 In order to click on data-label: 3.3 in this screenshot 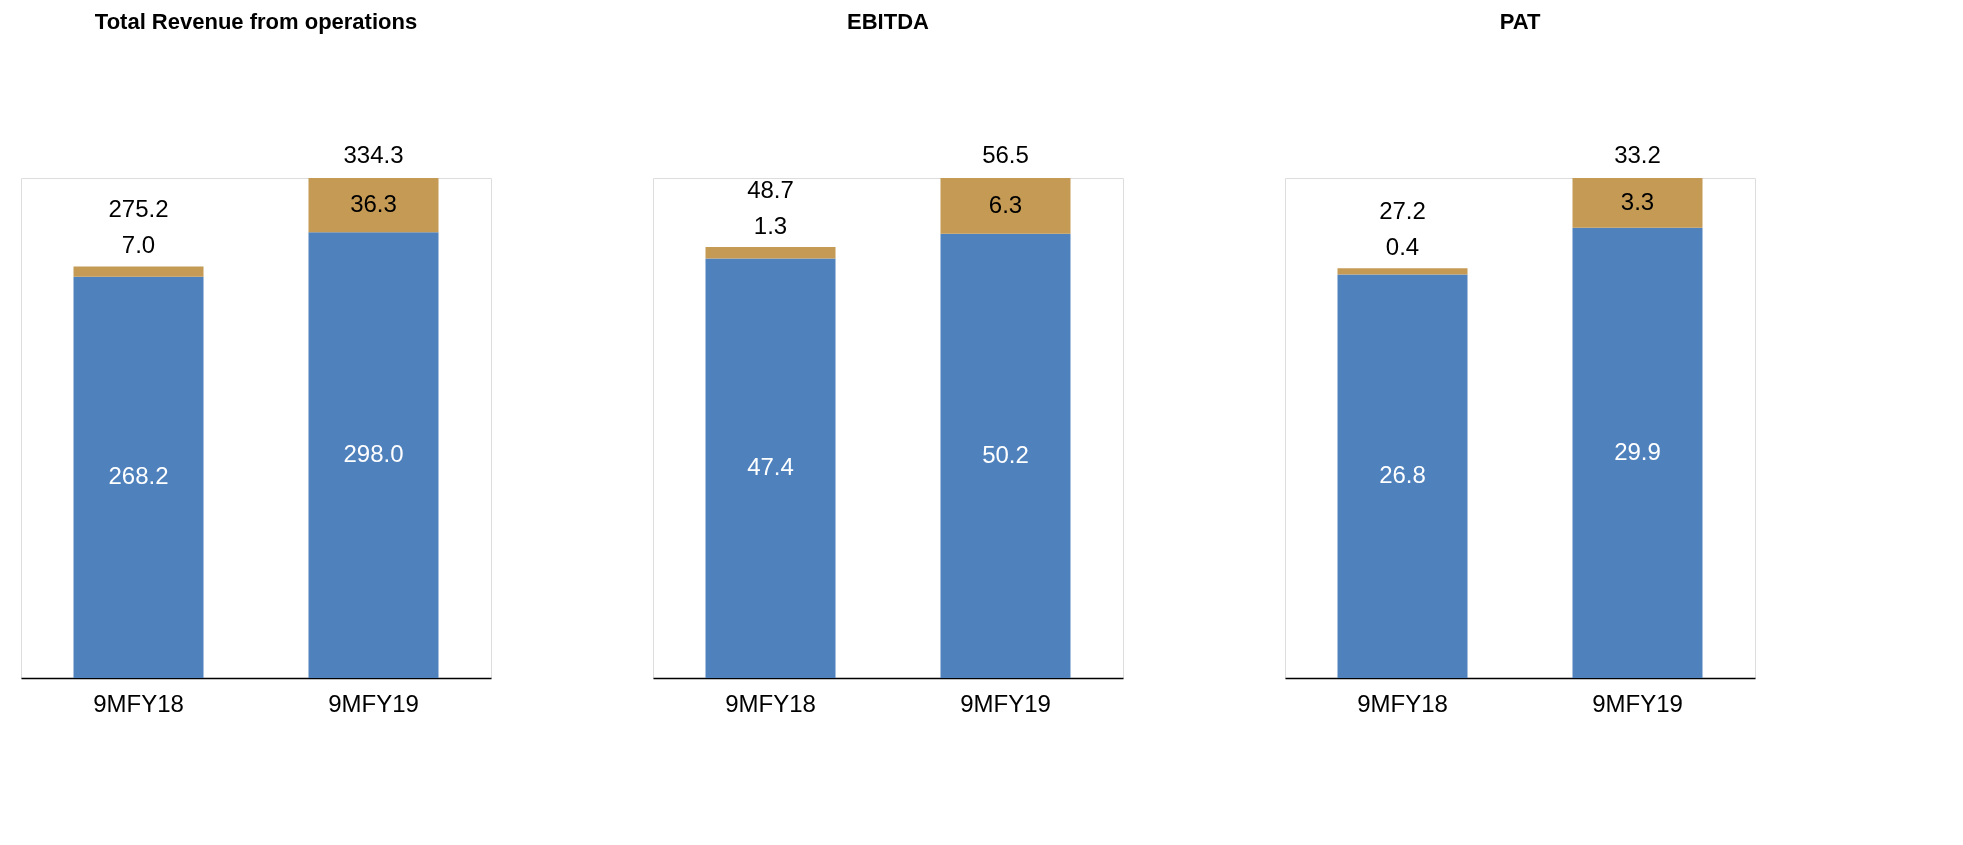, I will do `click(1637, 201)`.